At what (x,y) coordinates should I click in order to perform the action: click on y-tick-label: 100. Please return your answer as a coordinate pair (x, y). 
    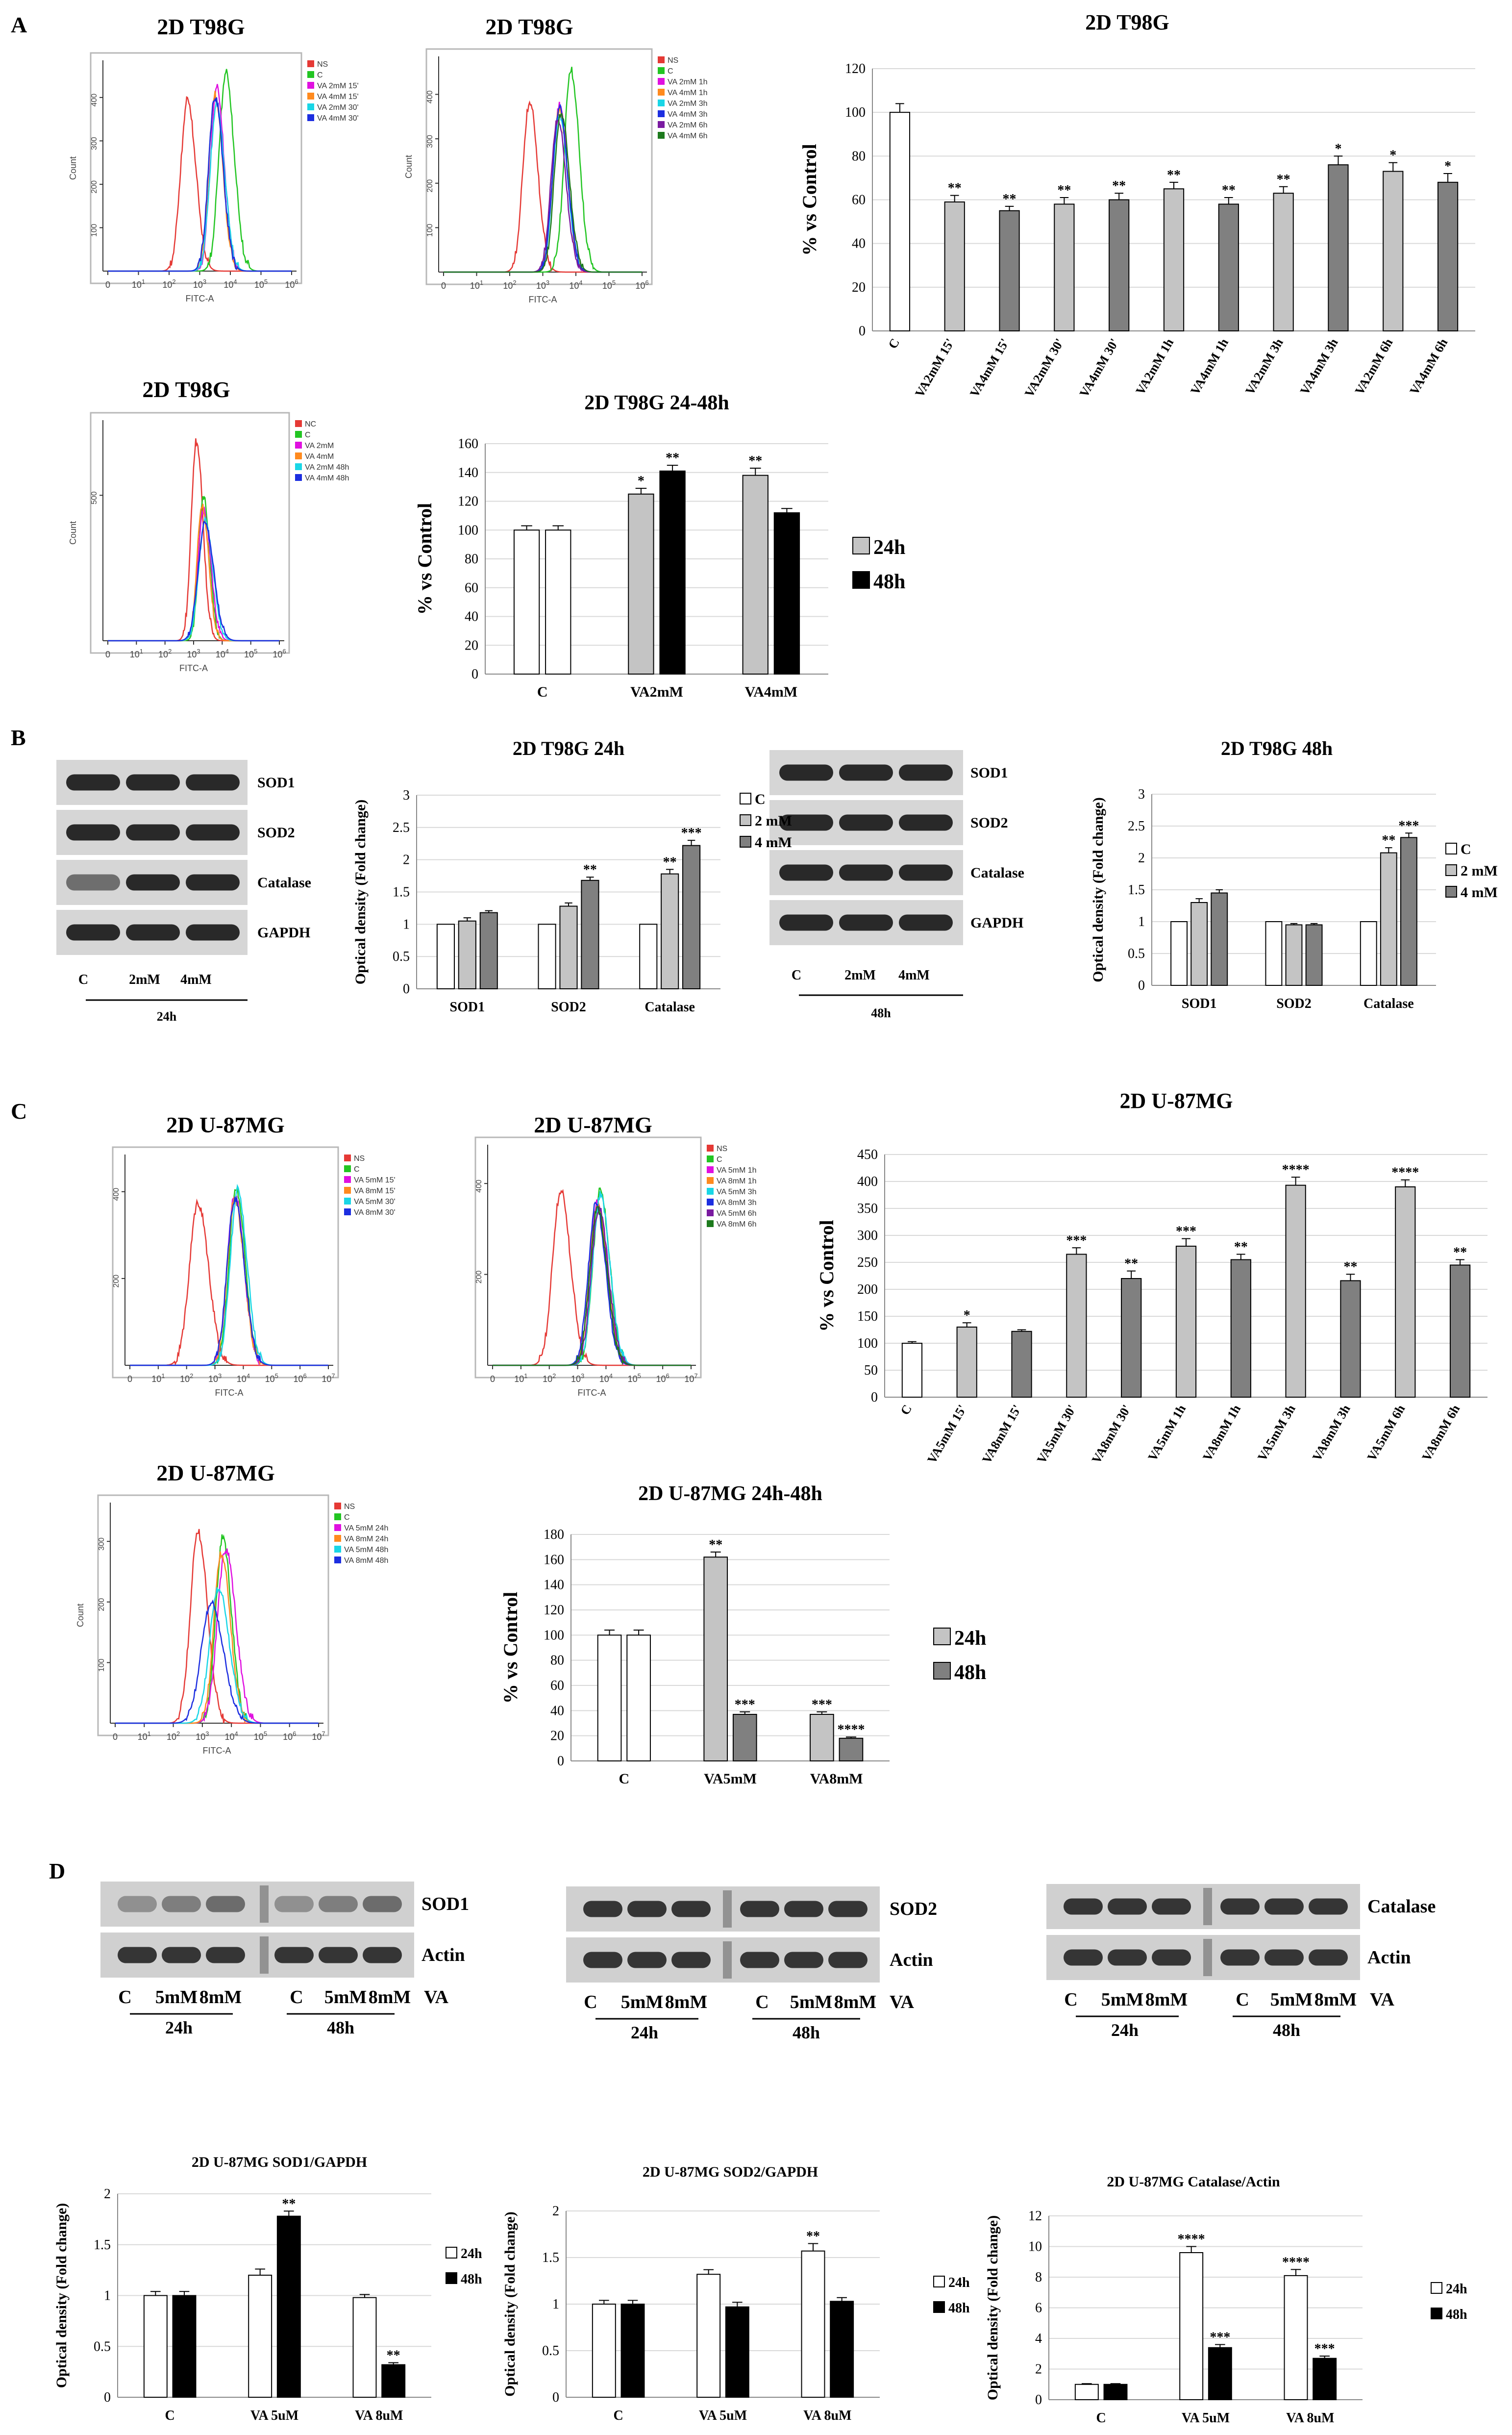
    Looking at the image, I should click on (102, 1665).